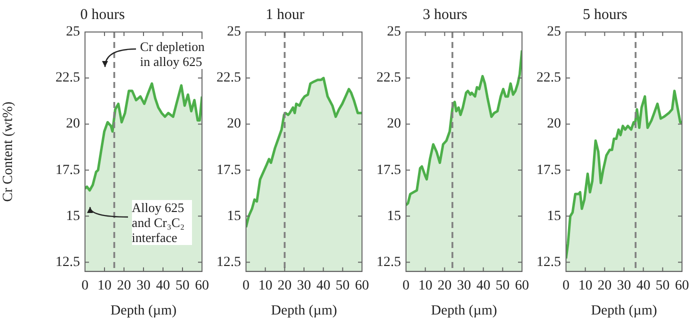 The image size is (700, 323). I want to click on chart-title: 3 hours, so click(445, 14).